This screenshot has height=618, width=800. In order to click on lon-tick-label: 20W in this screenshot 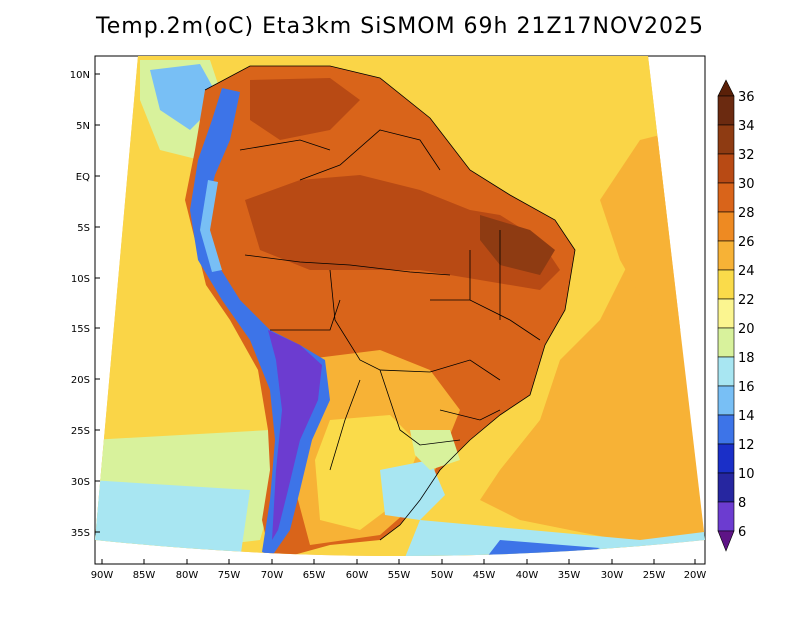, I will do `click(695, 575)`.